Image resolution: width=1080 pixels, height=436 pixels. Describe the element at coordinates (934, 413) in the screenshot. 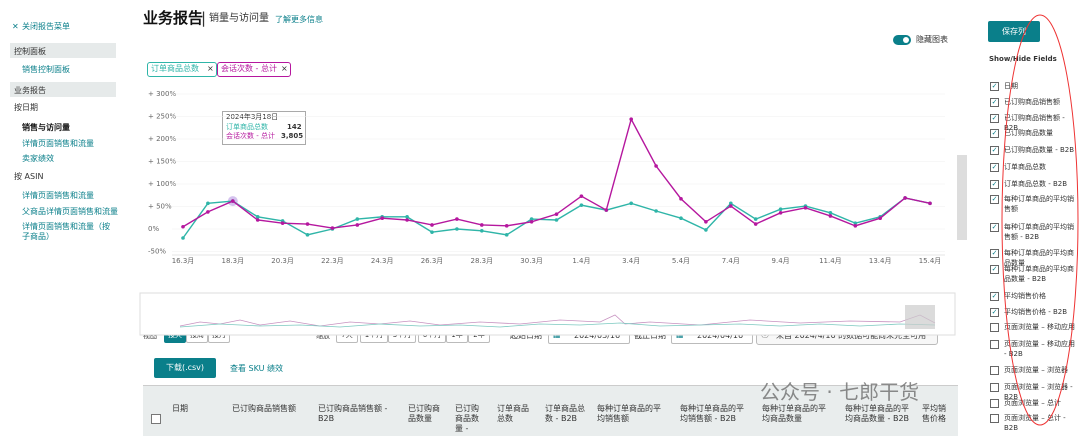

I see `column-header: 平均销售价格` at that location.